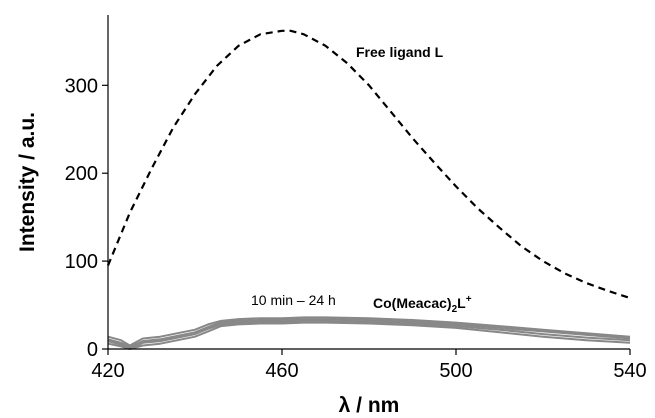 This screenshot has height=418, width=655. Describe the element at coordinates (81, 262) in the screenshot. I see `y-tick-label: 100` at that location.